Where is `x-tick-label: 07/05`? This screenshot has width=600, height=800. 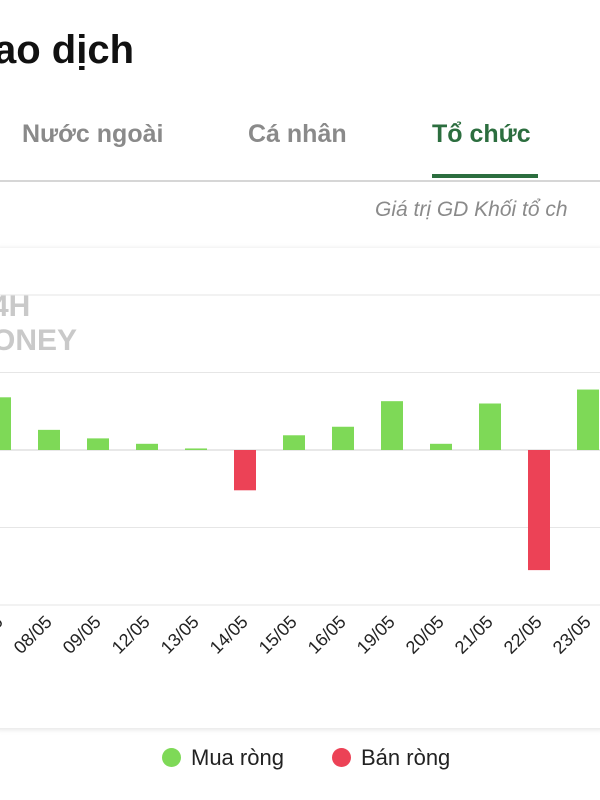 x-tick-label: 07/05 is located at coordinates (3, 635).